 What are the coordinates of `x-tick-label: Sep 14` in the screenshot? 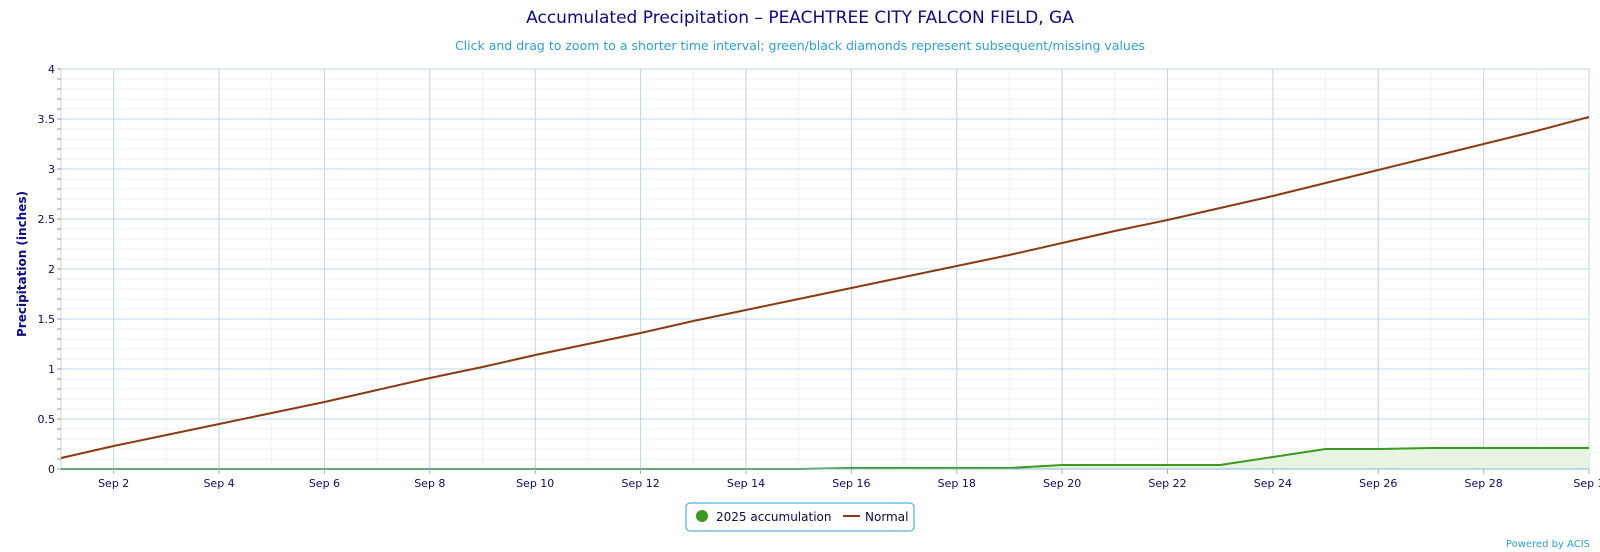 It's located at (746, 483).